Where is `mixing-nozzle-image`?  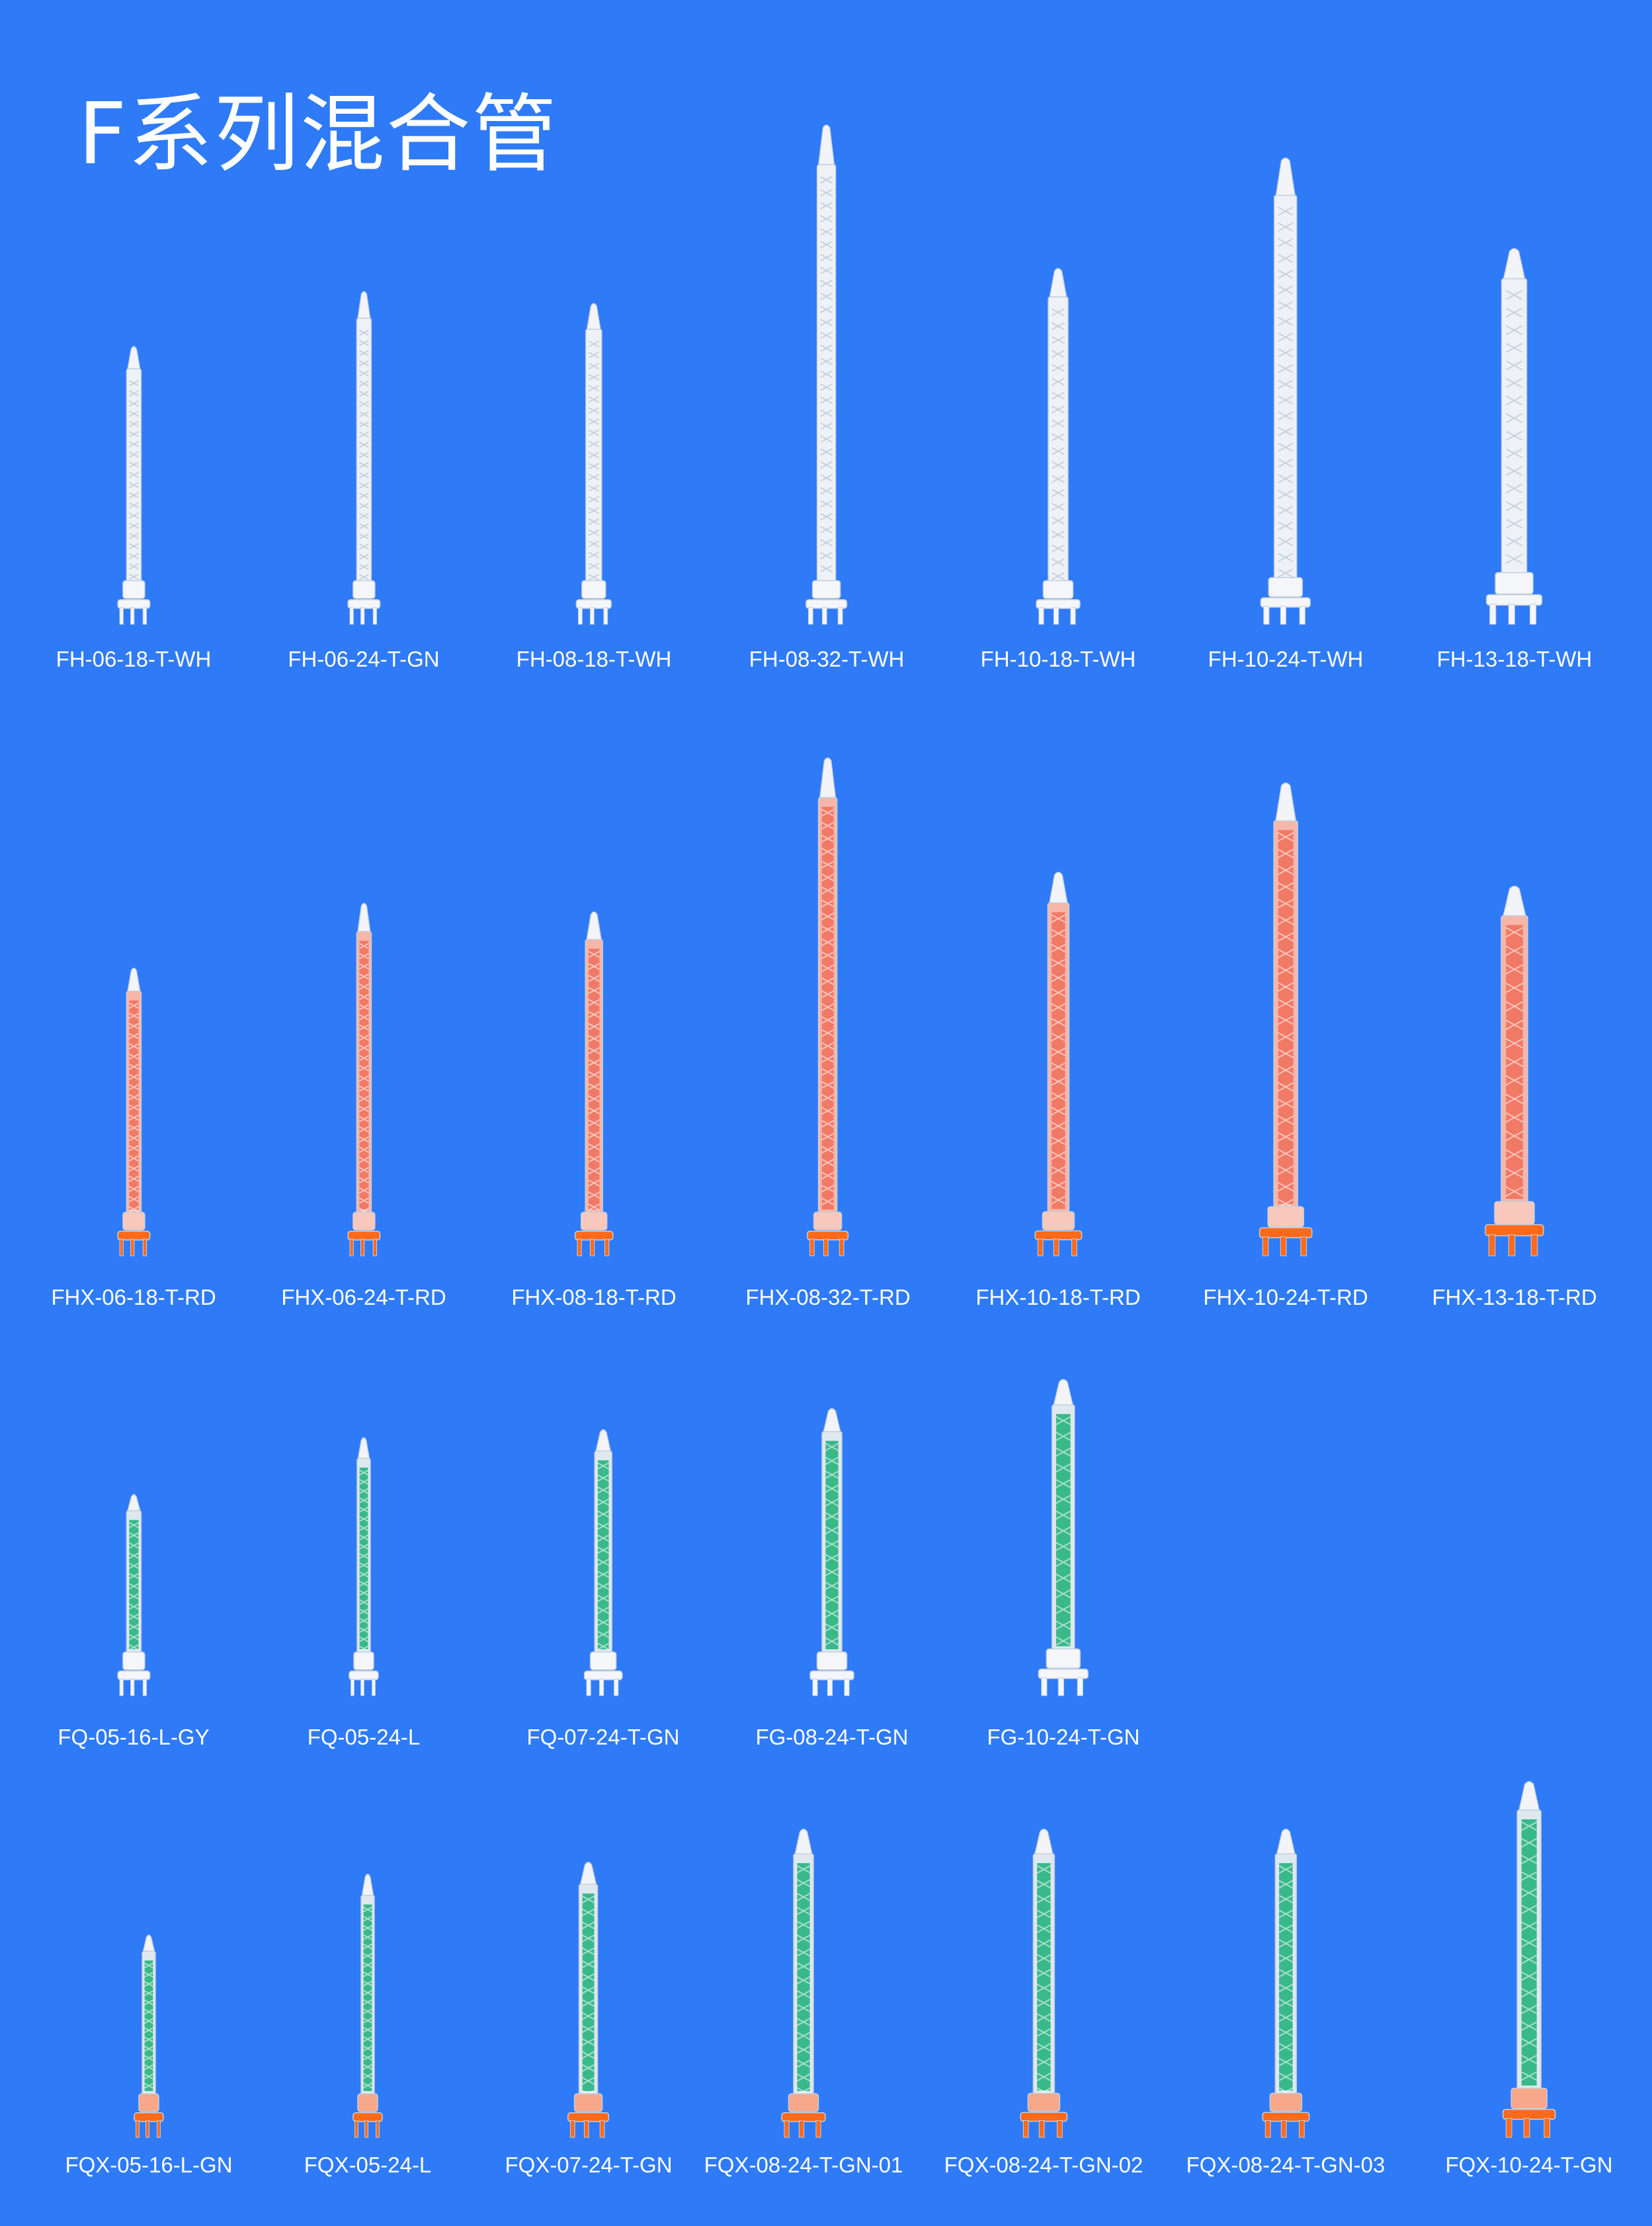
mixing-nozzle-image is located at coordinates (133, 1112).